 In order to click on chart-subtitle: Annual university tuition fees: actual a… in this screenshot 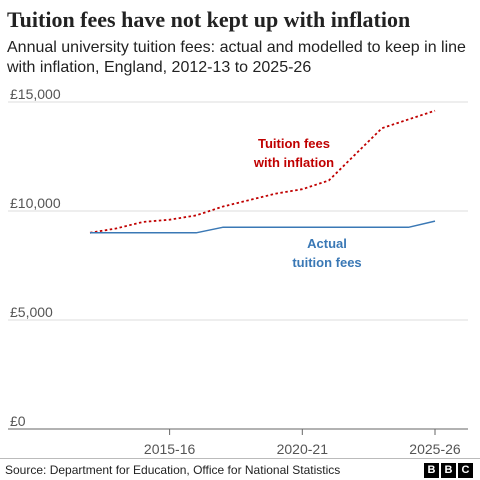, I will do `click(236, 57)`.